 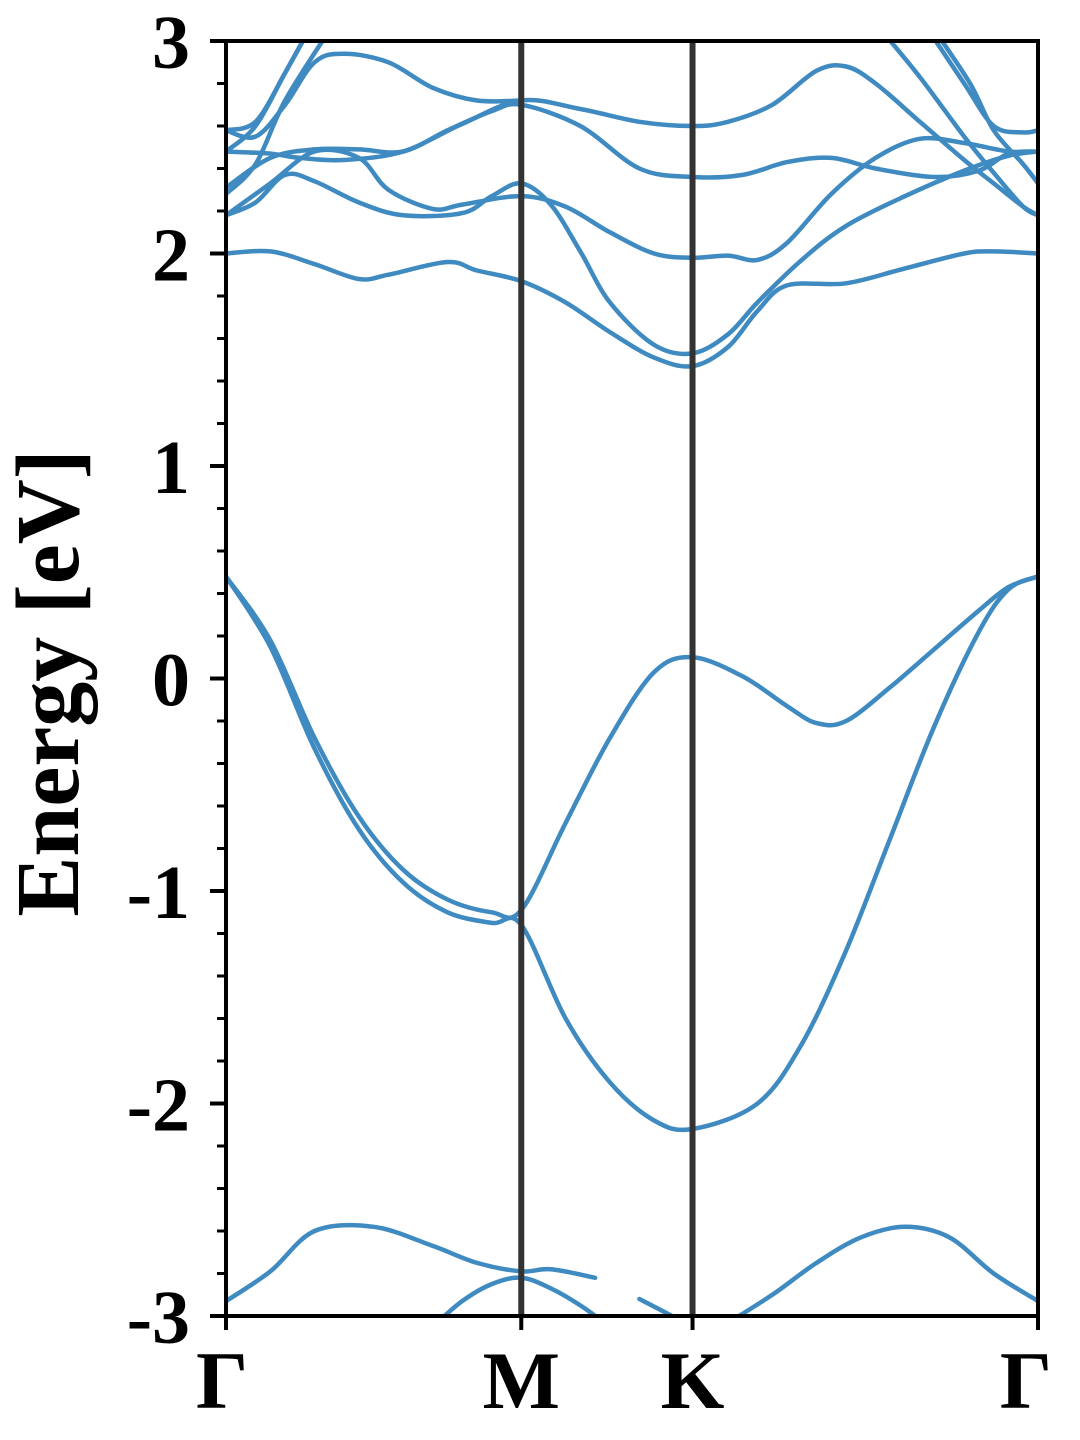 What do you see at coordinates (171, 256) in the screenshot?
I see `y-tick-label: 2` at bounding box center [171, 256].